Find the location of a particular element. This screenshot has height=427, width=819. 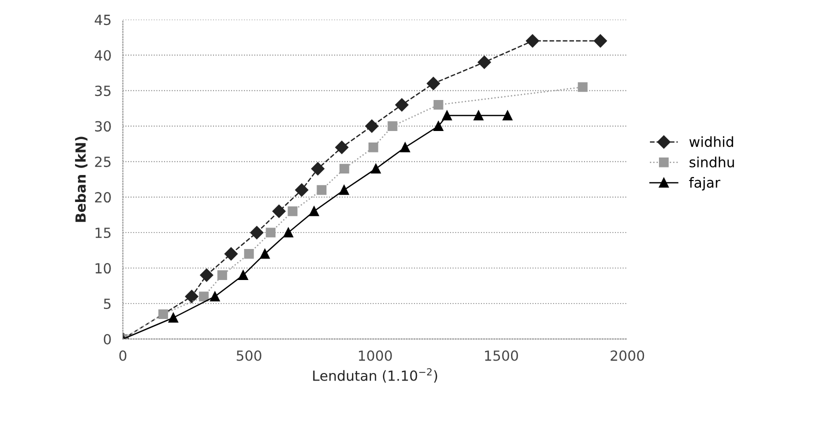

x-axis-title: Lendutan (1.10$^{−2}$) is located at coordinates (375, 375).